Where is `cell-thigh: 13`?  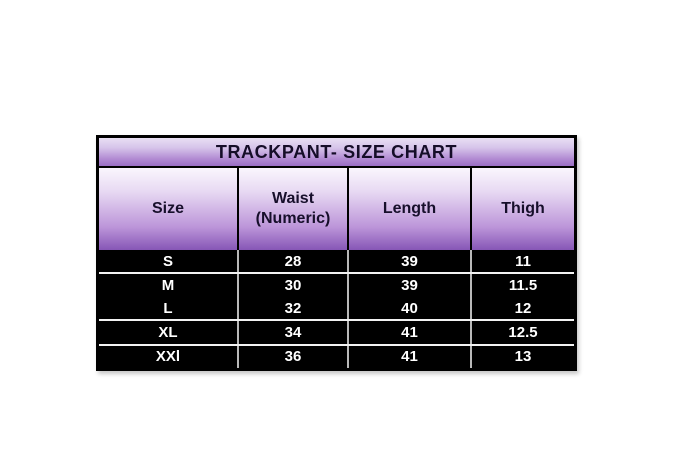 cell-thigh: 13 is located at coordinates (522, 357).